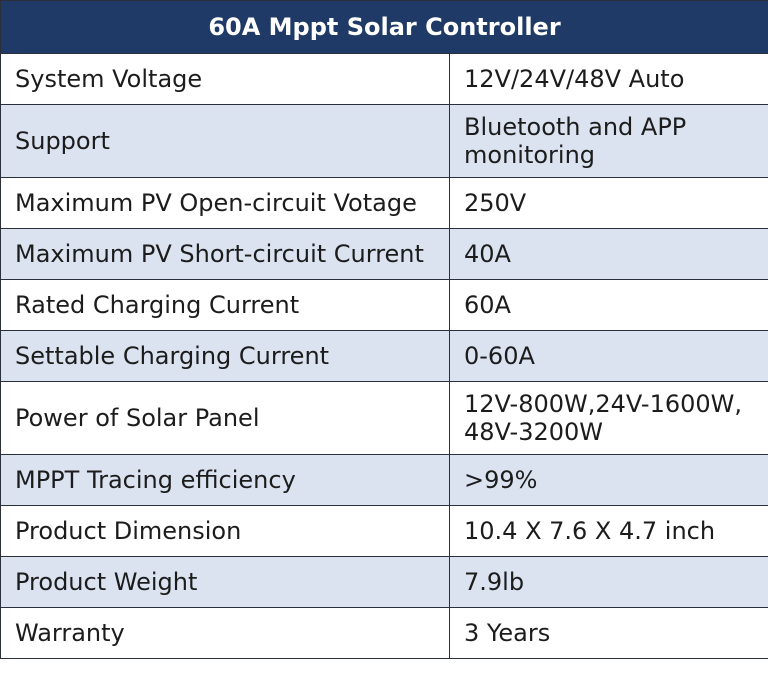 This screenshot has width=768, height=700. I want to click on spec-label: Product Weight, so click(225, 582).